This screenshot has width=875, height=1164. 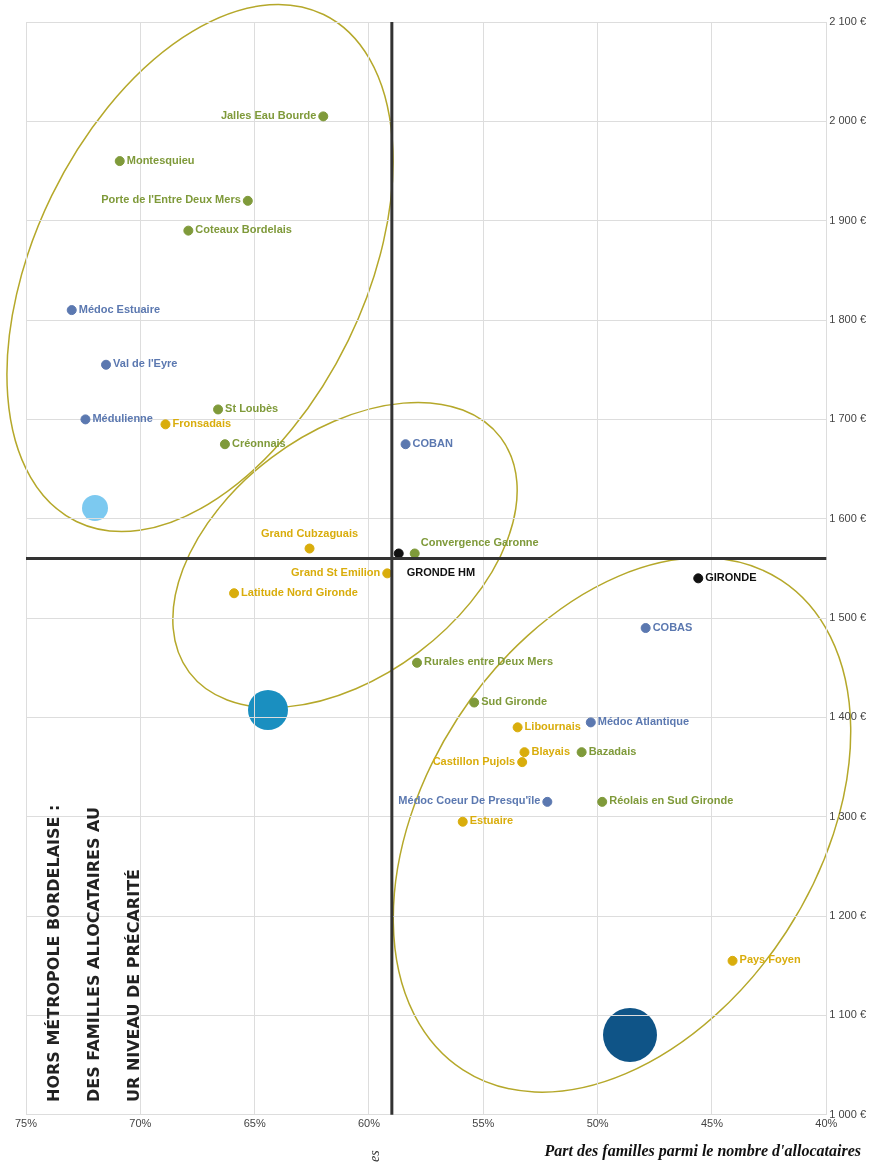 I want to click on data-label: GRONDE HM, so click(x=441, y=572).